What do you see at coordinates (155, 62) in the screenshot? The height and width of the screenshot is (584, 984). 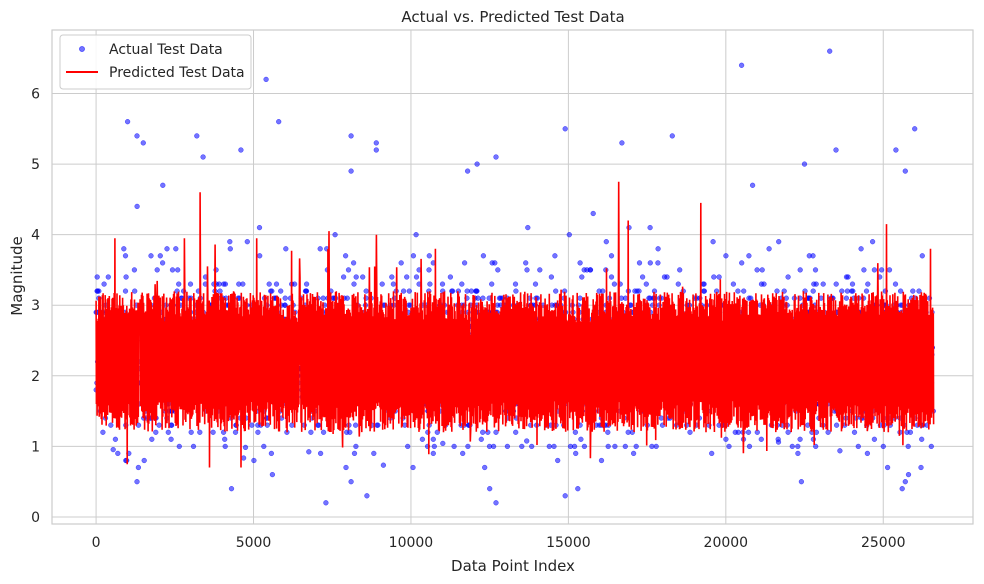 I see `legend: Actual Test Data Predicted Test Data` at bounding box center [155, 62].